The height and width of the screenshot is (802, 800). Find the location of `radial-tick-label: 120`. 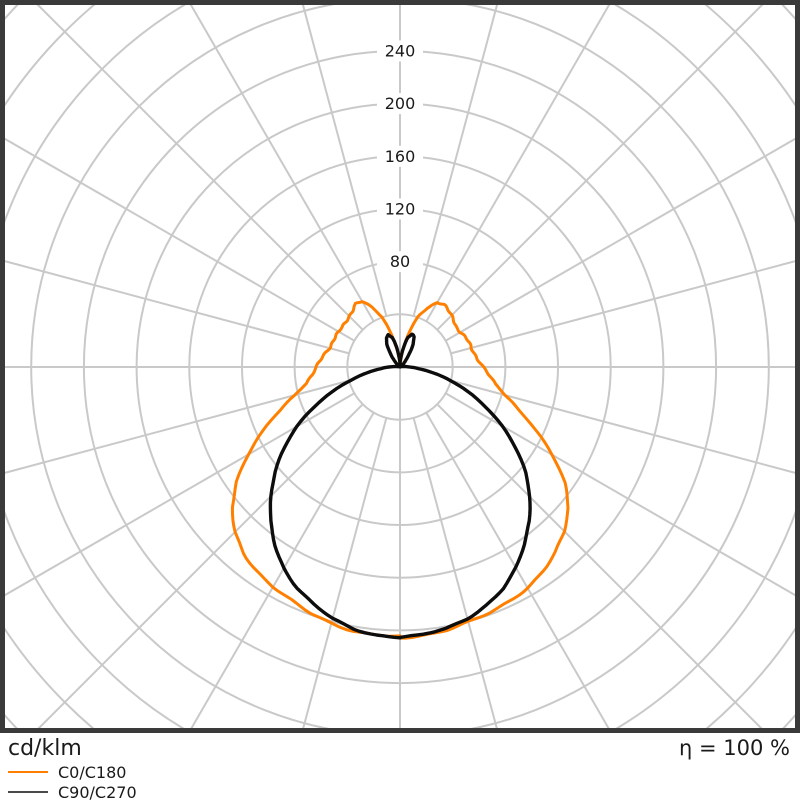

radial-tick-label: 120 is located at coordinates (400, 208).